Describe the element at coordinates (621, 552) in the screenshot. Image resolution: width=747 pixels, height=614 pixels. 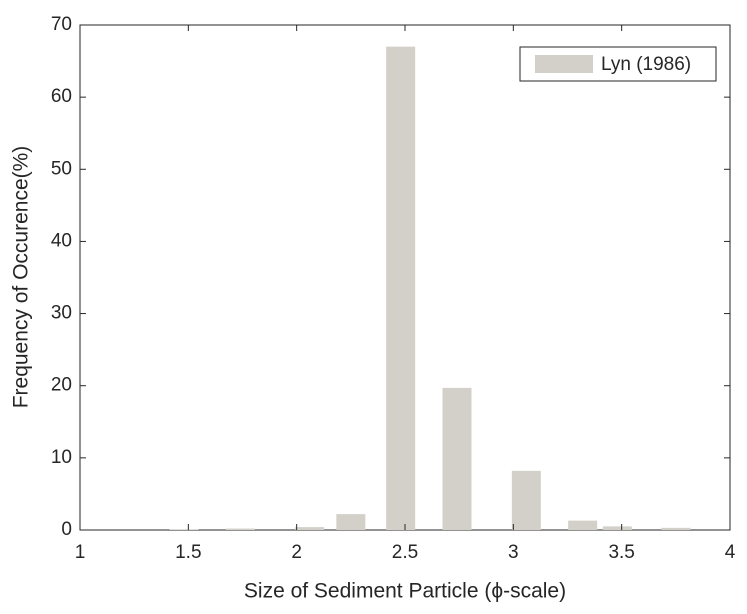
I see `x-tick-label: 3.5` at that location.